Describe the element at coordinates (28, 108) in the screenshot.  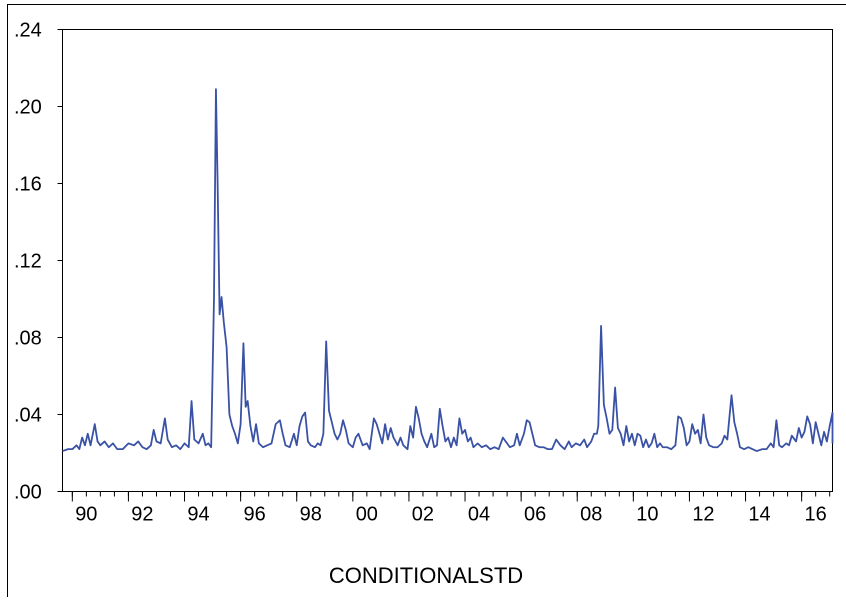
I see `y-tick-label: .20` at that location.